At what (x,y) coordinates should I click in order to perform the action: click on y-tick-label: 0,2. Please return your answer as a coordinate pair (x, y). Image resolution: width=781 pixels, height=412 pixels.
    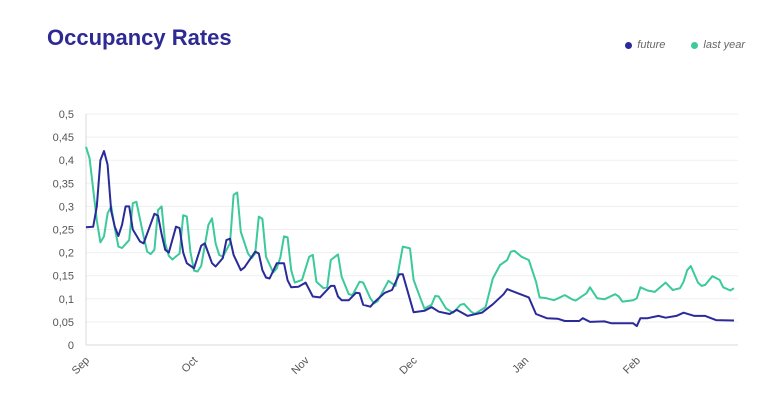
    Looking at the image, I should click on (66, 254).